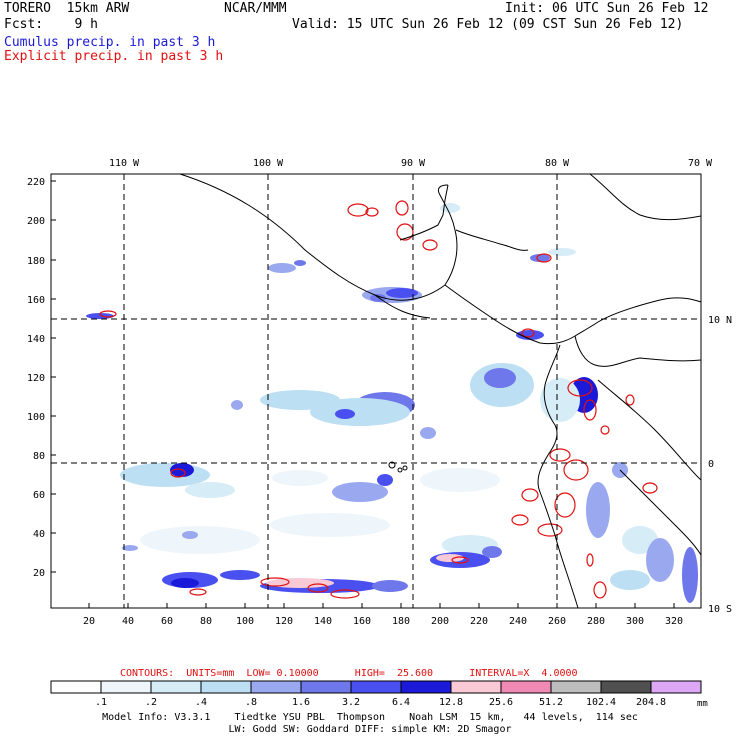 Image resolution: width=740 pixels, height=740 pixels. Describe the element at coordinates (51, 24) in the screenshot. I see `forecast-hour: Fcst: 9 h` at that location.